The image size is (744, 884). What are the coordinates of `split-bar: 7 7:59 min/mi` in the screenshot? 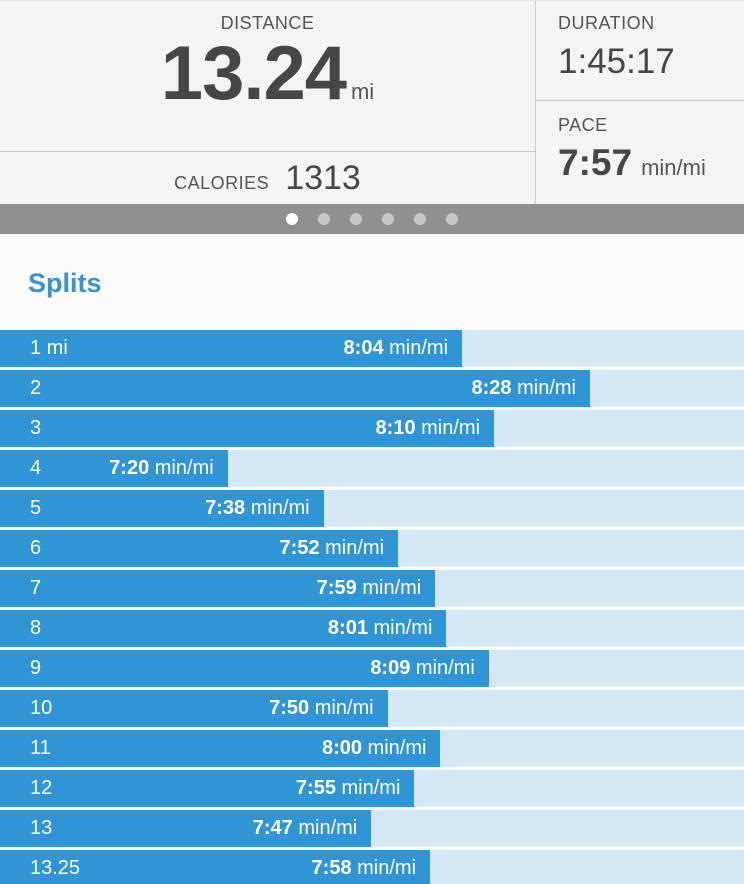 It's located at (218, 588).